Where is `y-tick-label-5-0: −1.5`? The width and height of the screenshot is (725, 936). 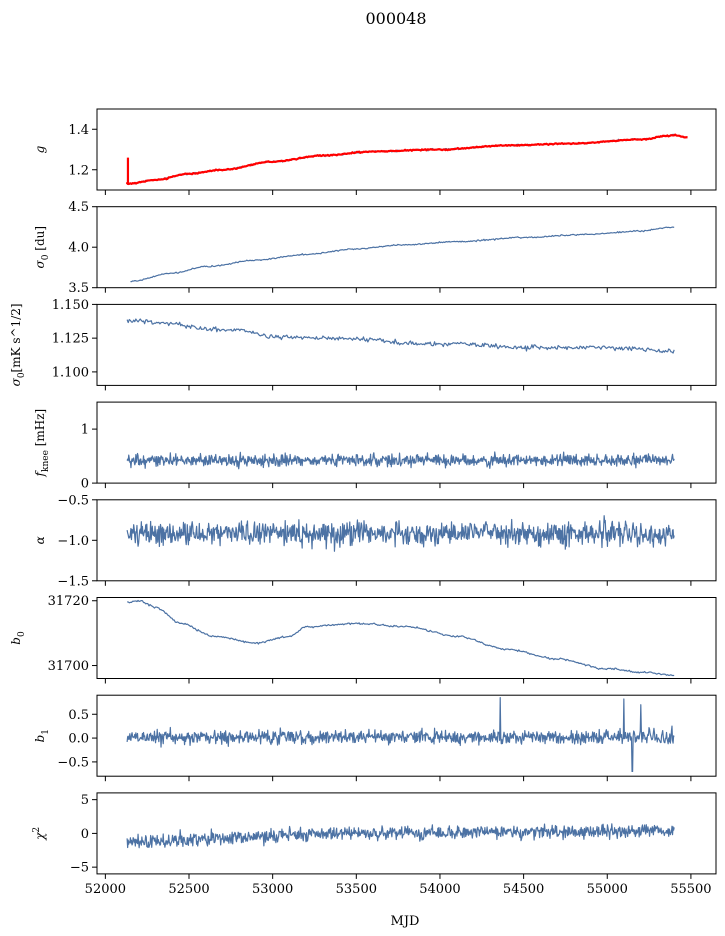
y-tick-label-5-0: −1.5 is located at coordinates (73, 581).